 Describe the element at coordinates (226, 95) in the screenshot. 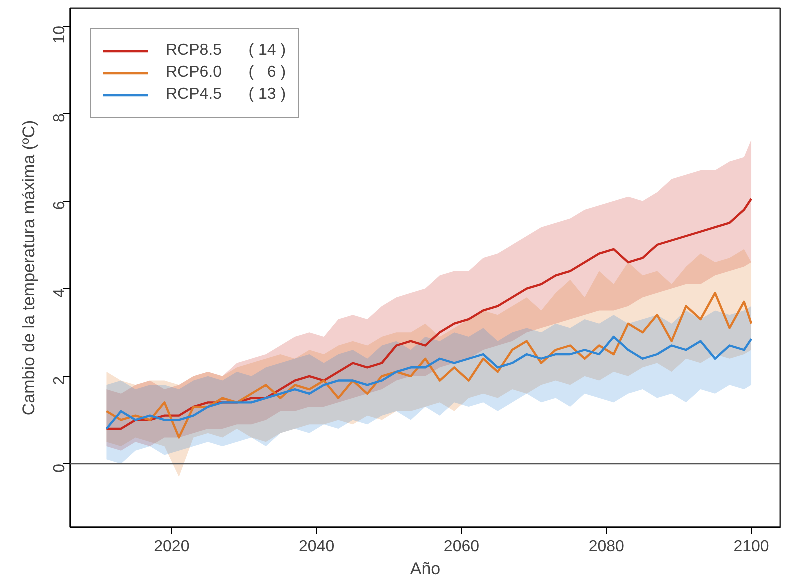

I see `legend-label: RCP4.5 ( 13 )` at that location.